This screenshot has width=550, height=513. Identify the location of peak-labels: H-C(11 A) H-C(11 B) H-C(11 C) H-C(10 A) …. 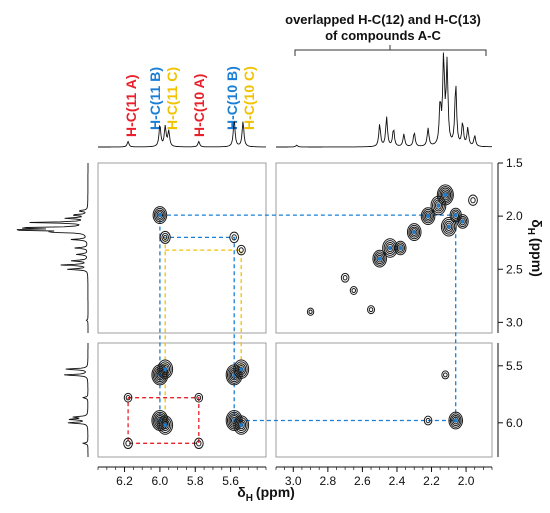
(190, 101).